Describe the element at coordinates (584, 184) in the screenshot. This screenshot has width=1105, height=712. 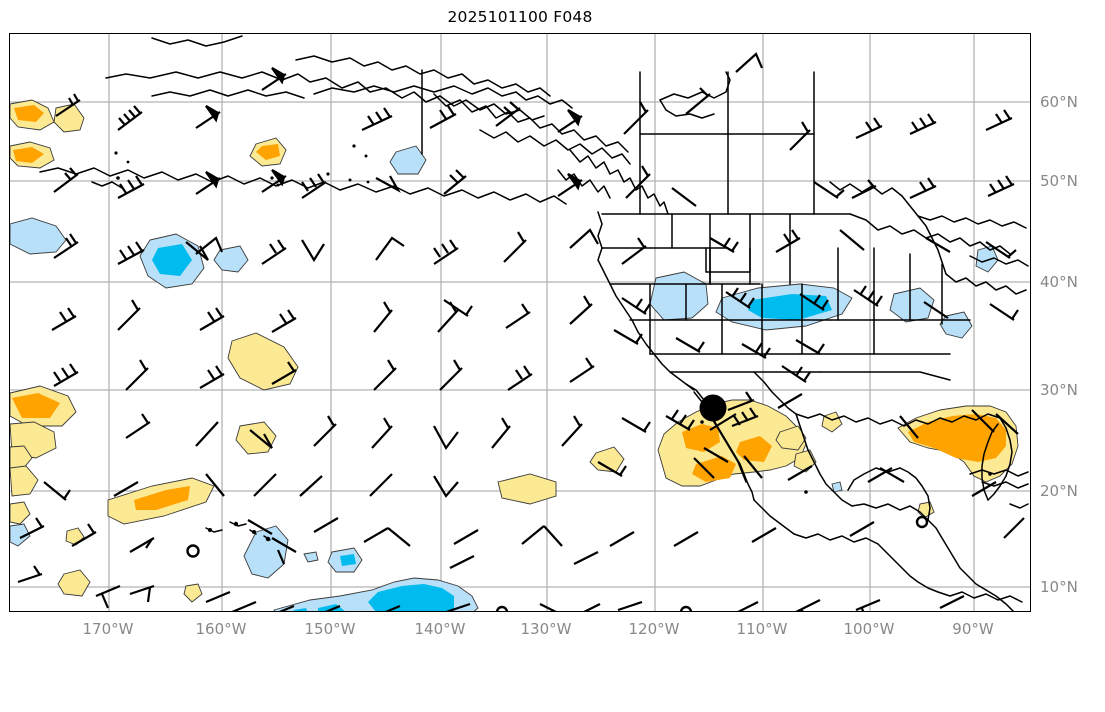
I see `coastline-bc-inner` at that location.